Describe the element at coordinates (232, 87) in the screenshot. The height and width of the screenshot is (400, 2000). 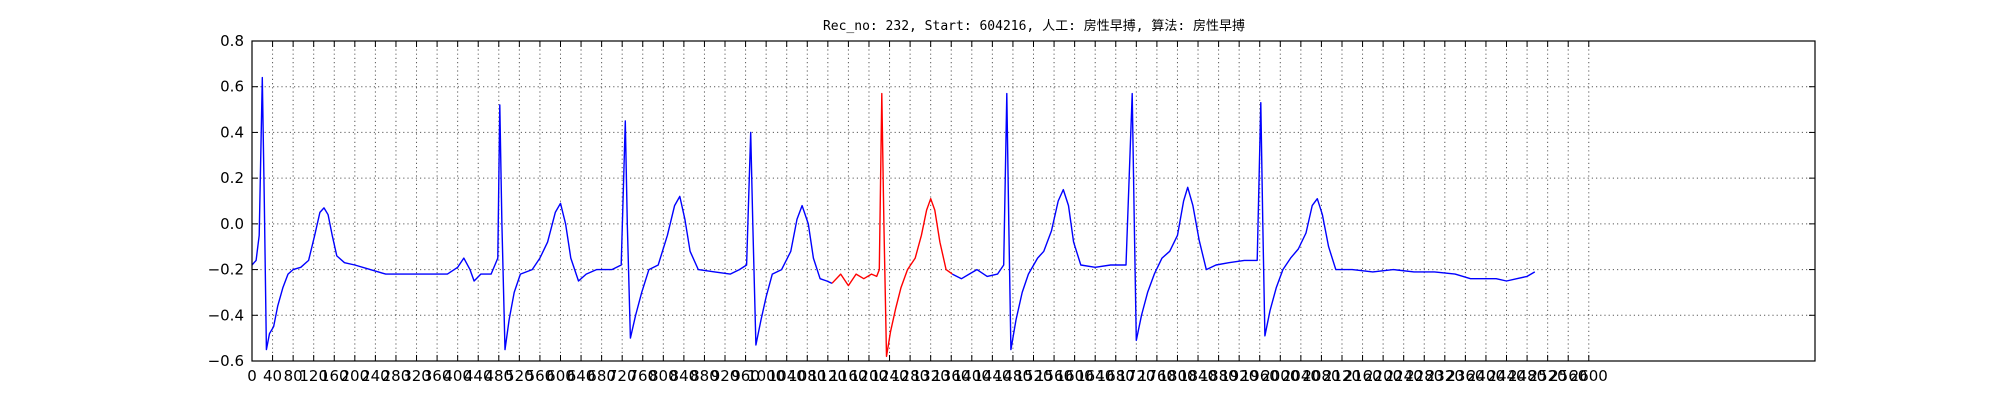
I see `y-tick-label: 0.6` at that location.